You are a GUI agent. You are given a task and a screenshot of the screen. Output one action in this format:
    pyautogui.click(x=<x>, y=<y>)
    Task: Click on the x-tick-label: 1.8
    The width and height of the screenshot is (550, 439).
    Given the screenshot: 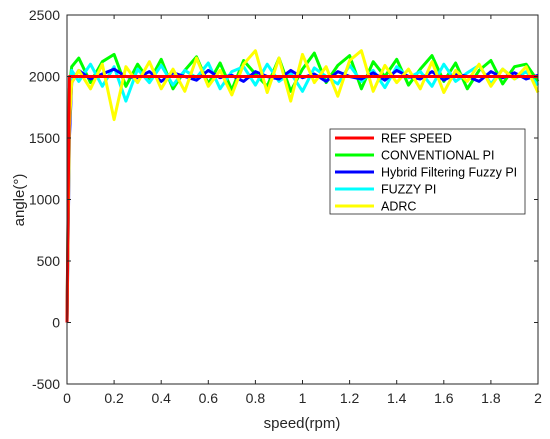 What is the action you would take?
    pyautogui.click(x=491, y=398)
    